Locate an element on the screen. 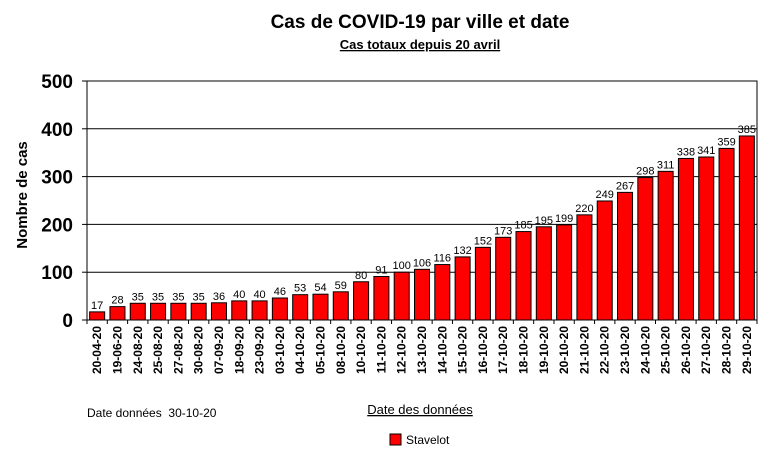 The height and width of the screenshot is (459, 769). data-label: 53 is located at coordinates (300, 289).